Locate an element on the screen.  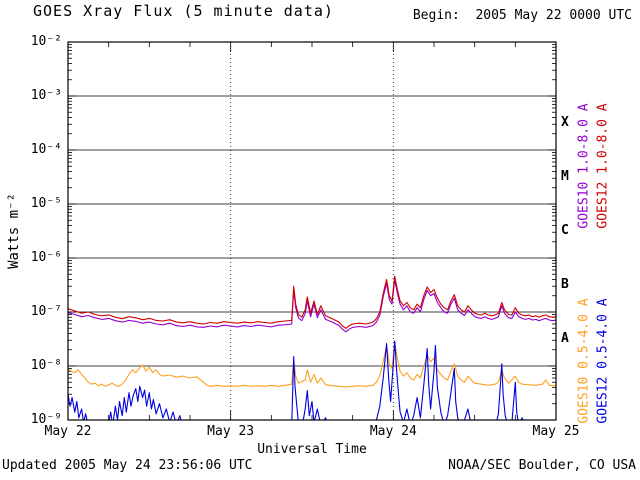
series-label-goes10-long: GOES10 1.0-8.0 A is located at coordinates (584, 166).